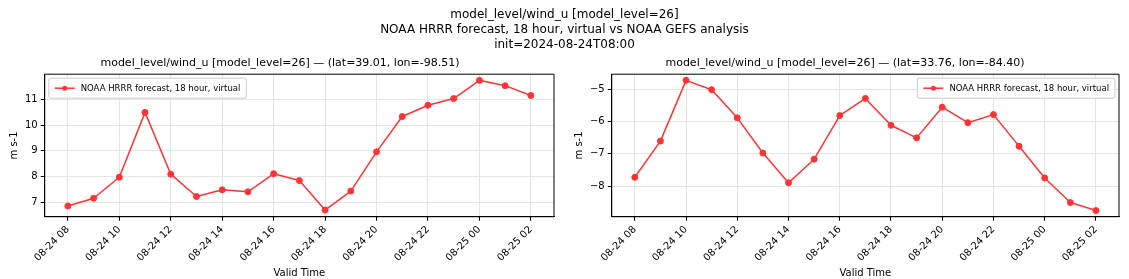  Describe the element at coordinates (564, 29) in the screenshot. I see `chart-subtitle: model_level/wind_u [model_level=26] NOAA HRRR forecast, 18 hour, virtual vs NOAA GEFS analysis init=2024-08-24T08:00` at that location.